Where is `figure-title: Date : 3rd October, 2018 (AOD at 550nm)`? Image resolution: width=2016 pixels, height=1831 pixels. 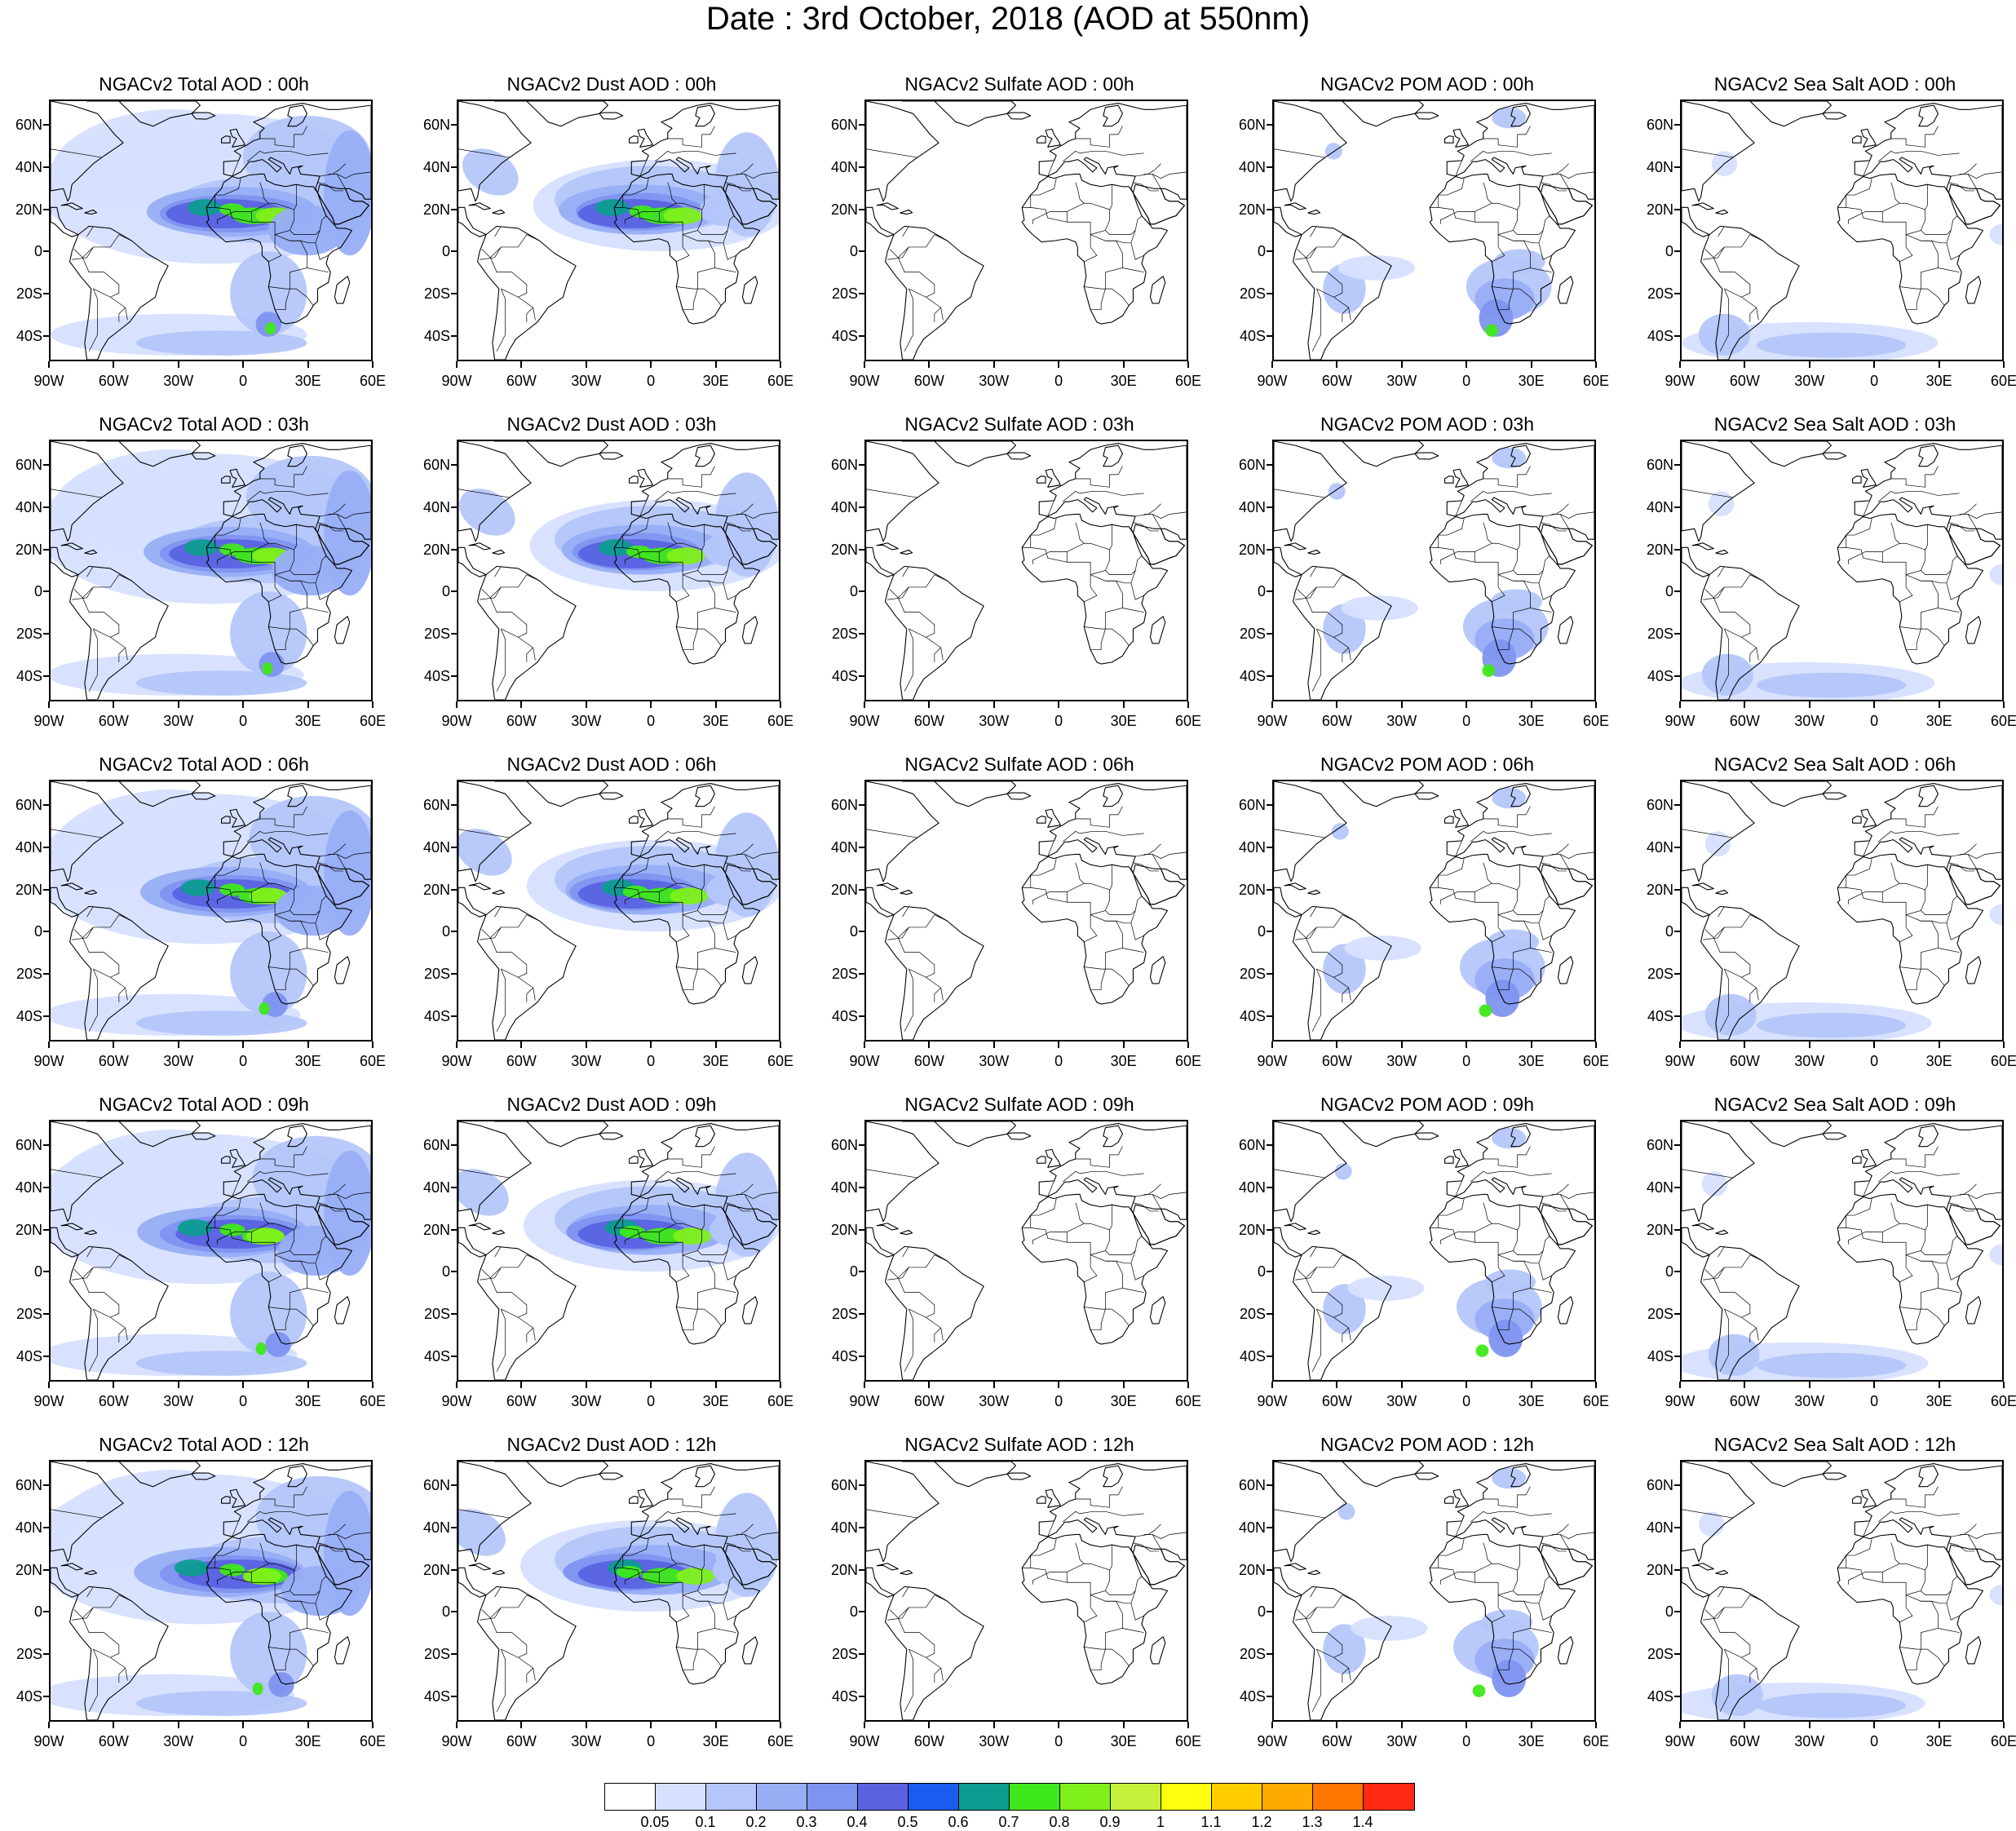
figure-title: Date : 3rd October, 2018 (AOD at 550nm) is located at coordinates (1008, 19).